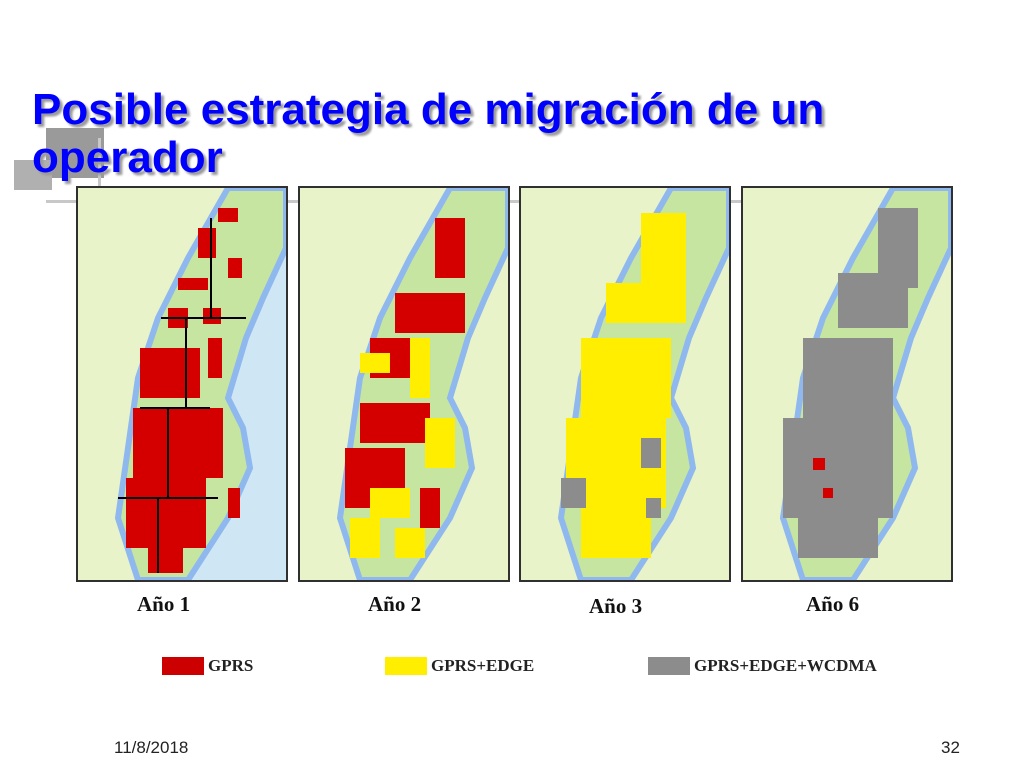 The height and width of the screenshot is (768, 1024). I want to click on legend-label: GPRS+EDGE+WCDMA, so click(785, 665).